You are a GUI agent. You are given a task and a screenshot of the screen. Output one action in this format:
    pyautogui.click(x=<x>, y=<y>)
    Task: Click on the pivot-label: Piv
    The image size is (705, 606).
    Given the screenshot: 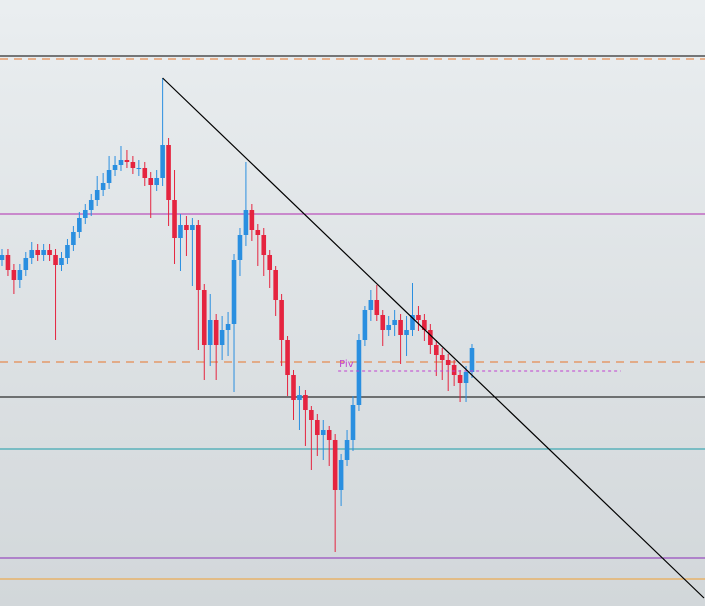 What is the action you would take?
    pyautogui.click(x=346, y=364)
    